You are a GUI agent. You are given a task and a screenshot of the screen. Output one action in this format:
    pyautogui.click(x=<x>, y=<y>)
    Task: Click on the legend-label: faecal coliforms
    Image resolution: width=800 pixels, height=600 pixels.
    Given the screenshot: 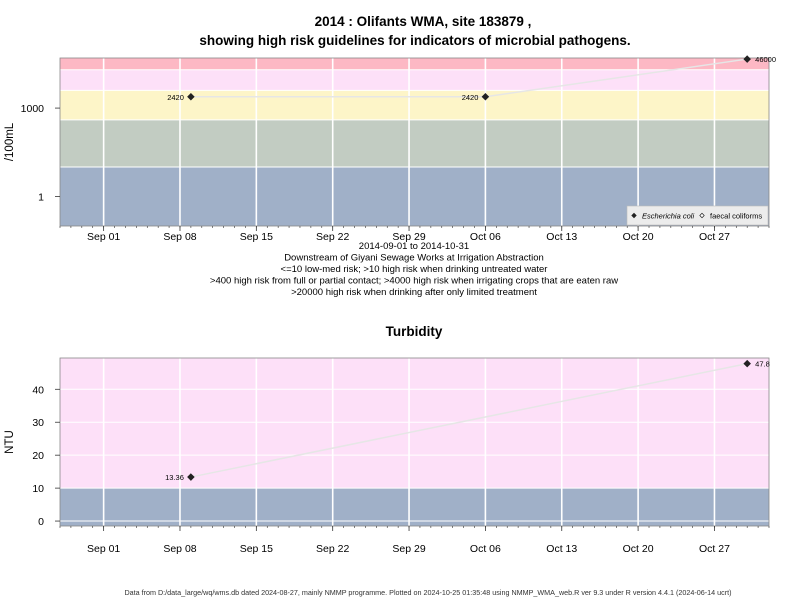 What is the action you would take?
    pyautogui.click(x=736, y=216)
    